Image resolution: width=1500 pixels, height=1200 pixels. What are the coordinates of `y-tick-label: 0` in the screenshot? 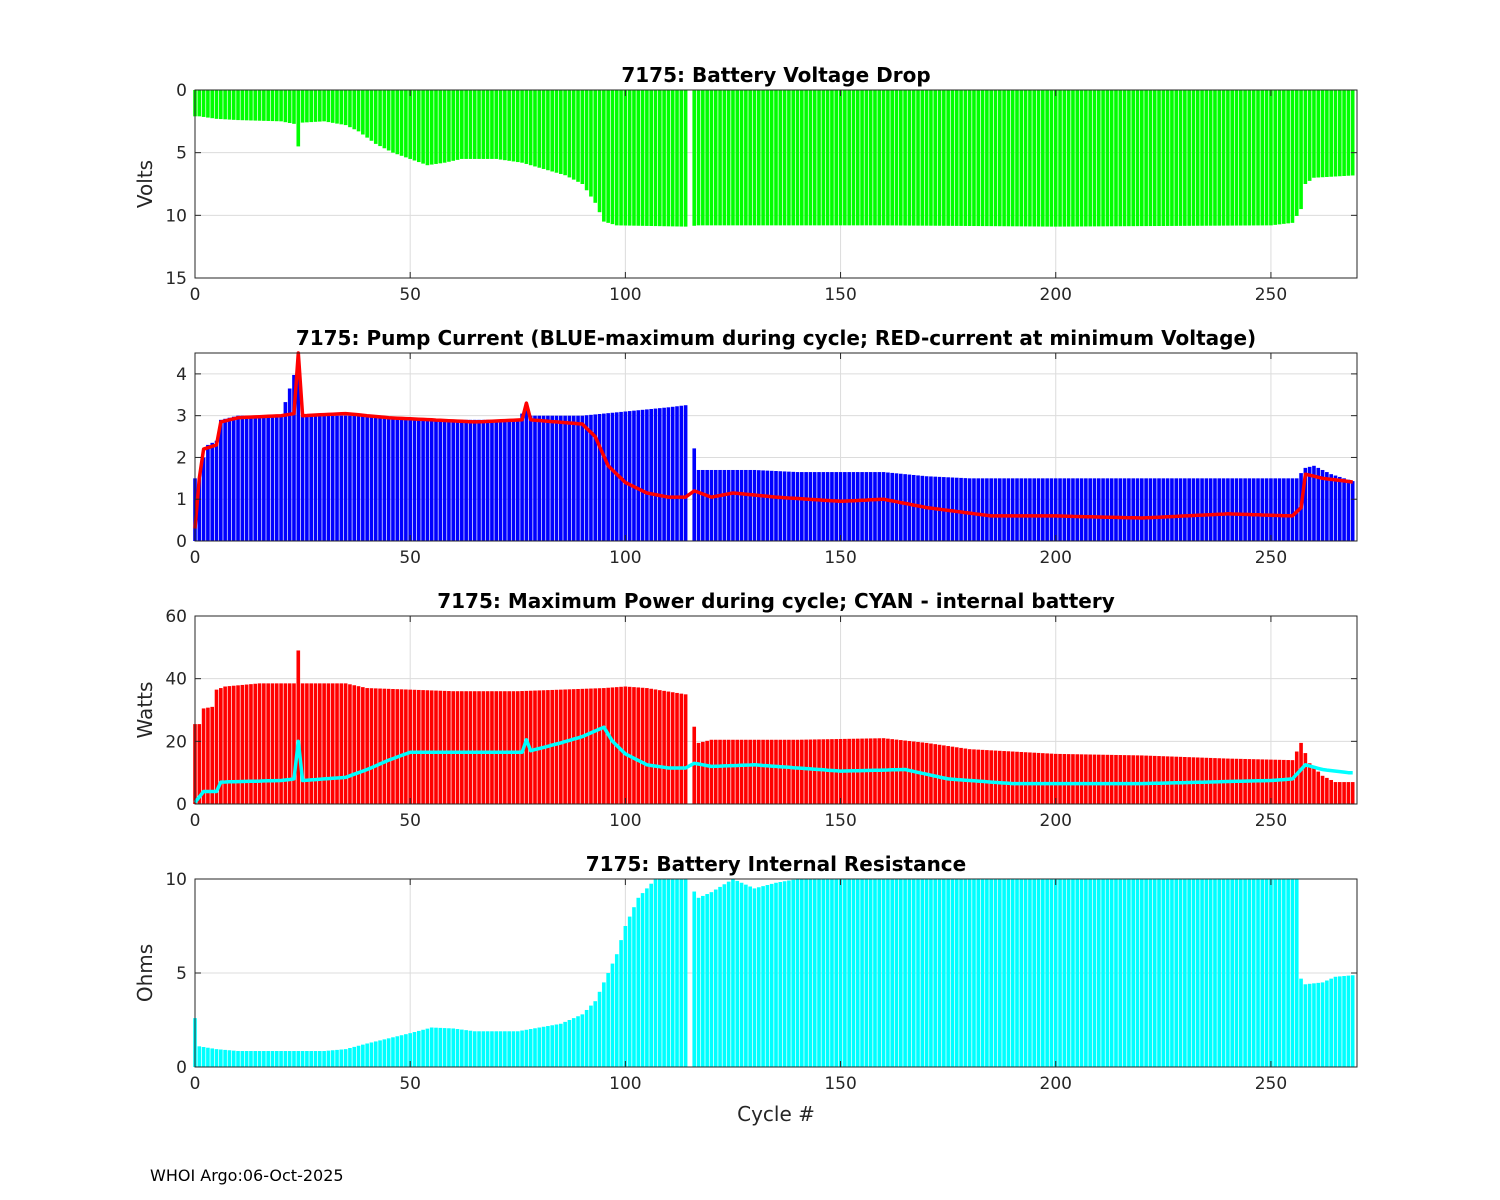 It's located at (181, 542).